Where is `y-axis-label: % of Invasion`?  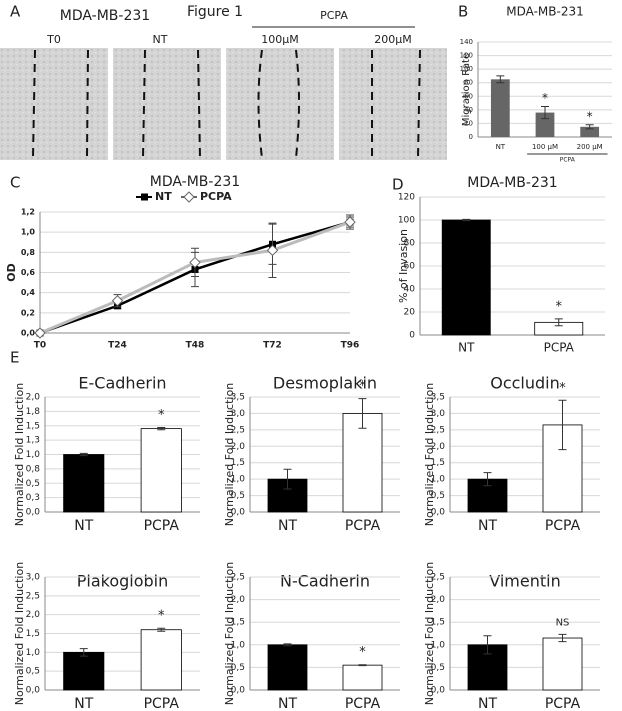 y-axis-label: % of Invasion is located at coordinates (403, 266).